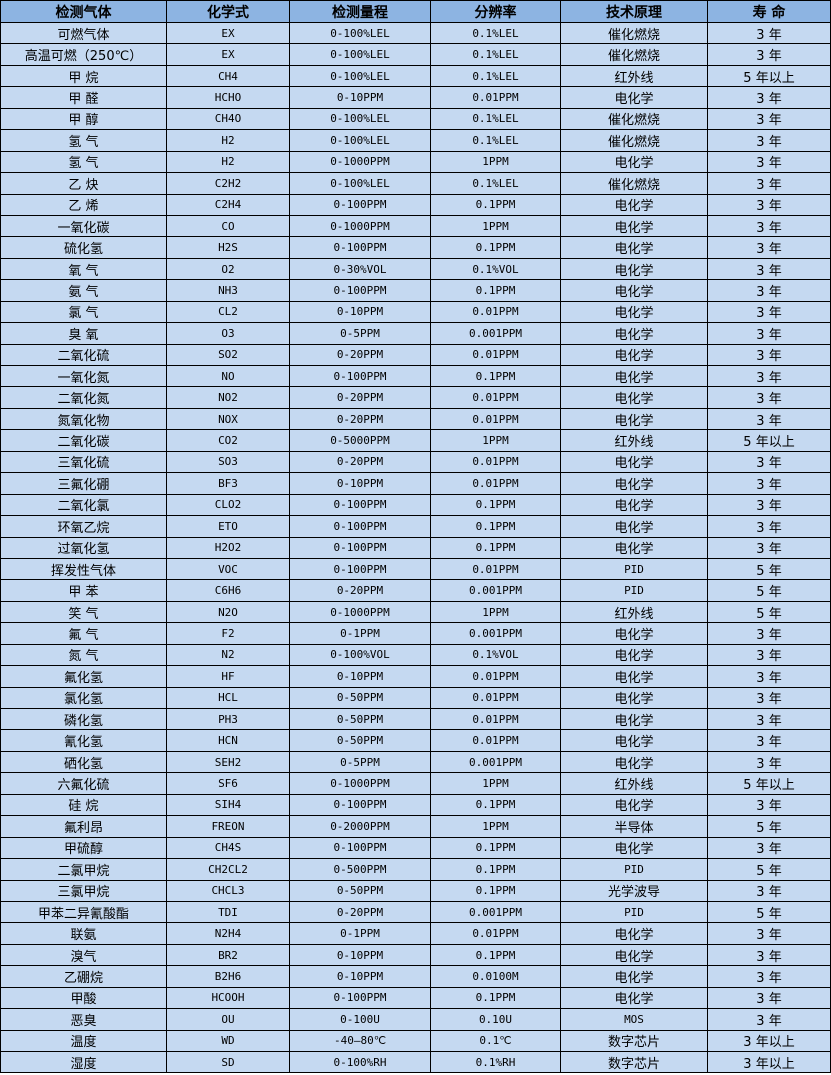 This screenshot has width=831, height=1075. I want to click on cell-lifespan: 3 年以上, so click(769, 1041).